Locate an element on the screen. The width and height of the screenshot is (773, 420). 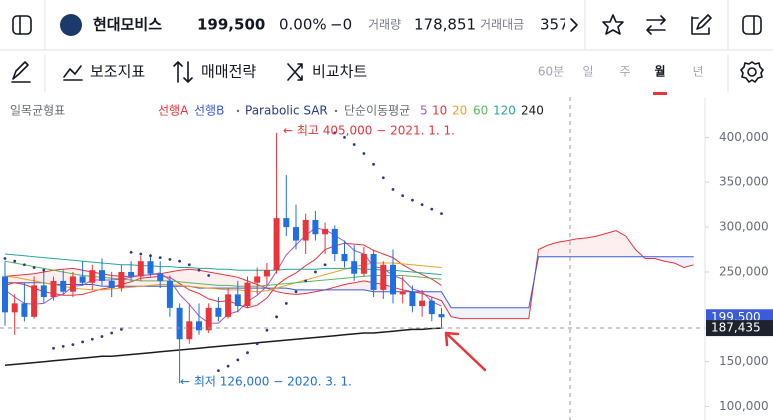
legend-span-b: 선행B is located at coordinates (209, 110).